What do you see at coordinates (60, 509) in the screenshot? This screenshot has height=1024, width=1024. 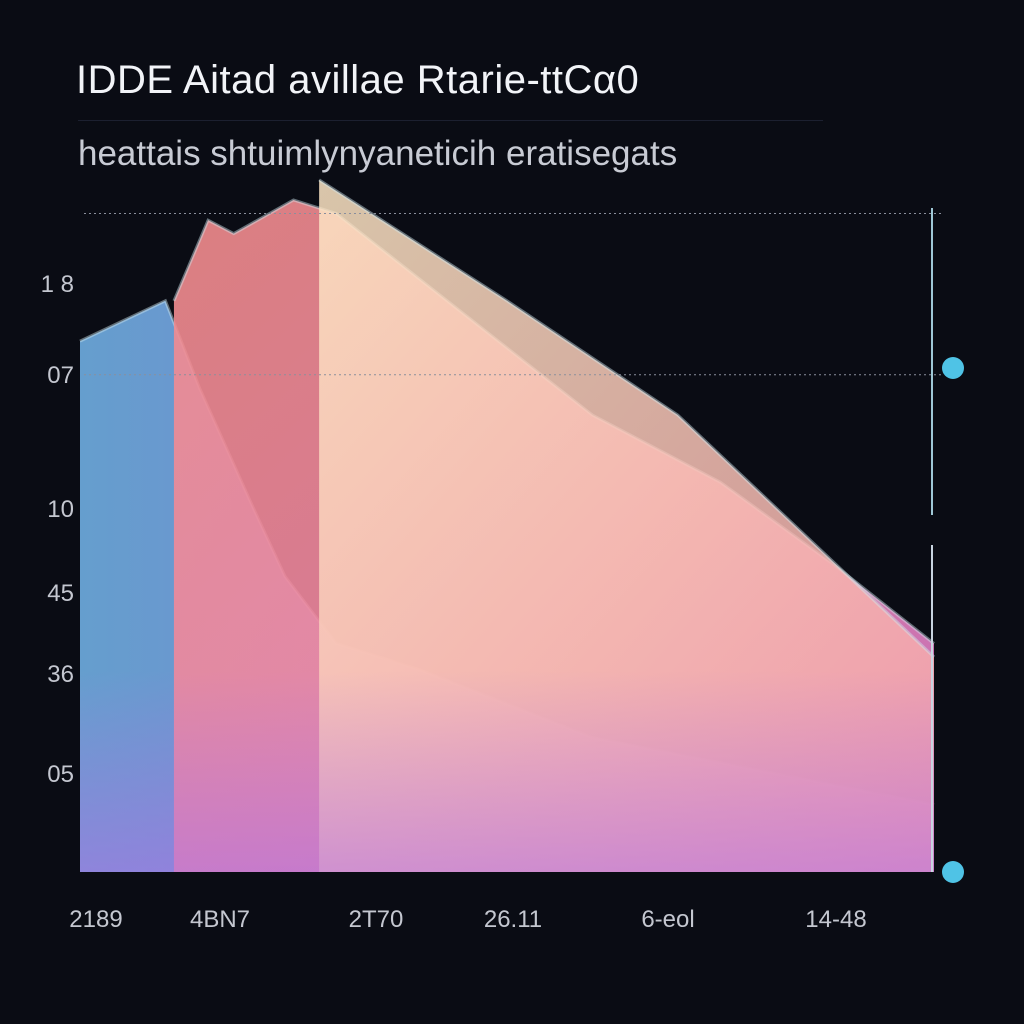 I see `y-tick-label: 10` at bounding box center [60, 509].